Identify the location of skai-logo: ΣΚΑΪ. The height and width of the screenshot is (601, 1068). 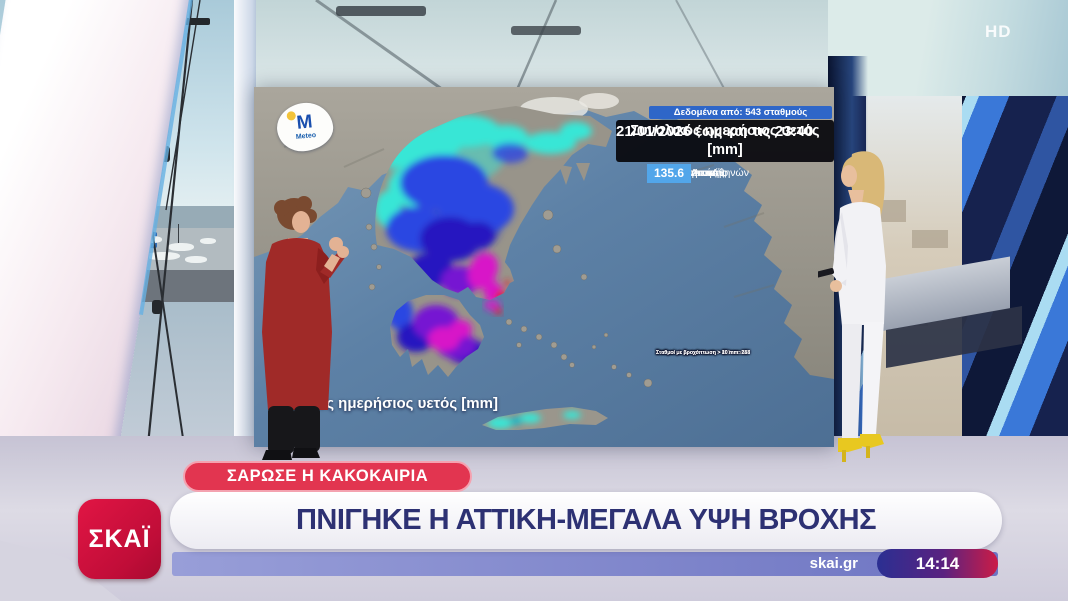
(119, 539).